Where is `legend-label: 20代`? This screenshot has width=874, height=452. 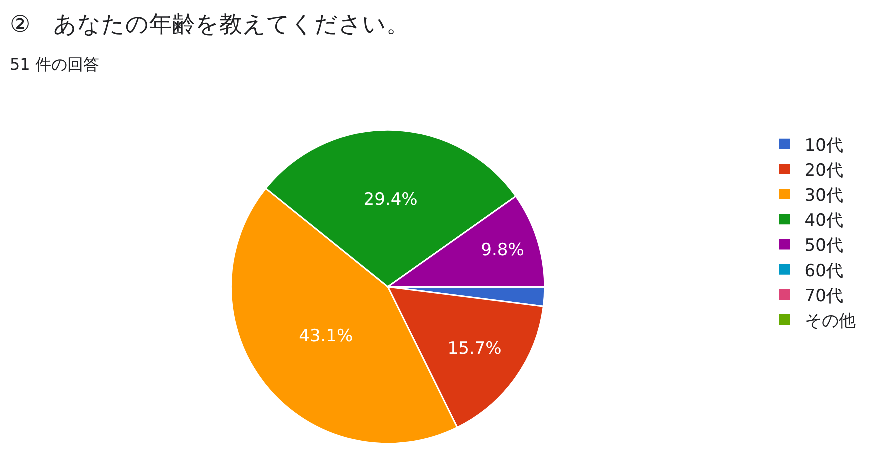
legend-label: 20代 is located at coordinates (824, 170).